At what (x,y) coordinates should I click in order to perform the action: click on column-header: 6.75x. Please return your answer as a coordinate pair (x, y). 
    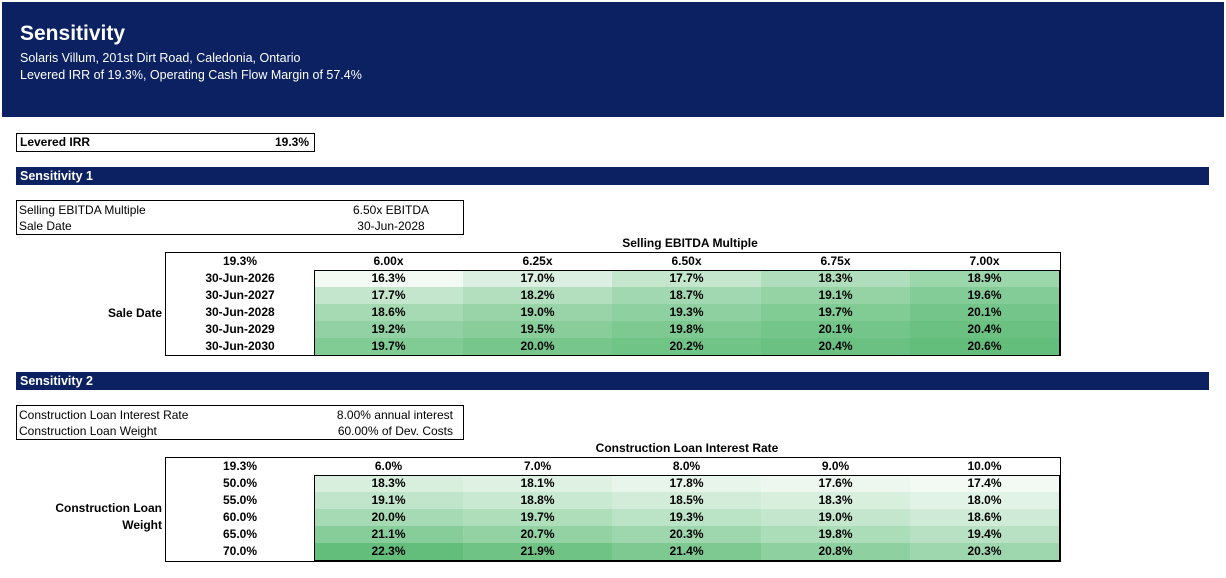
    Looking at the image, I should click on (835, 261).